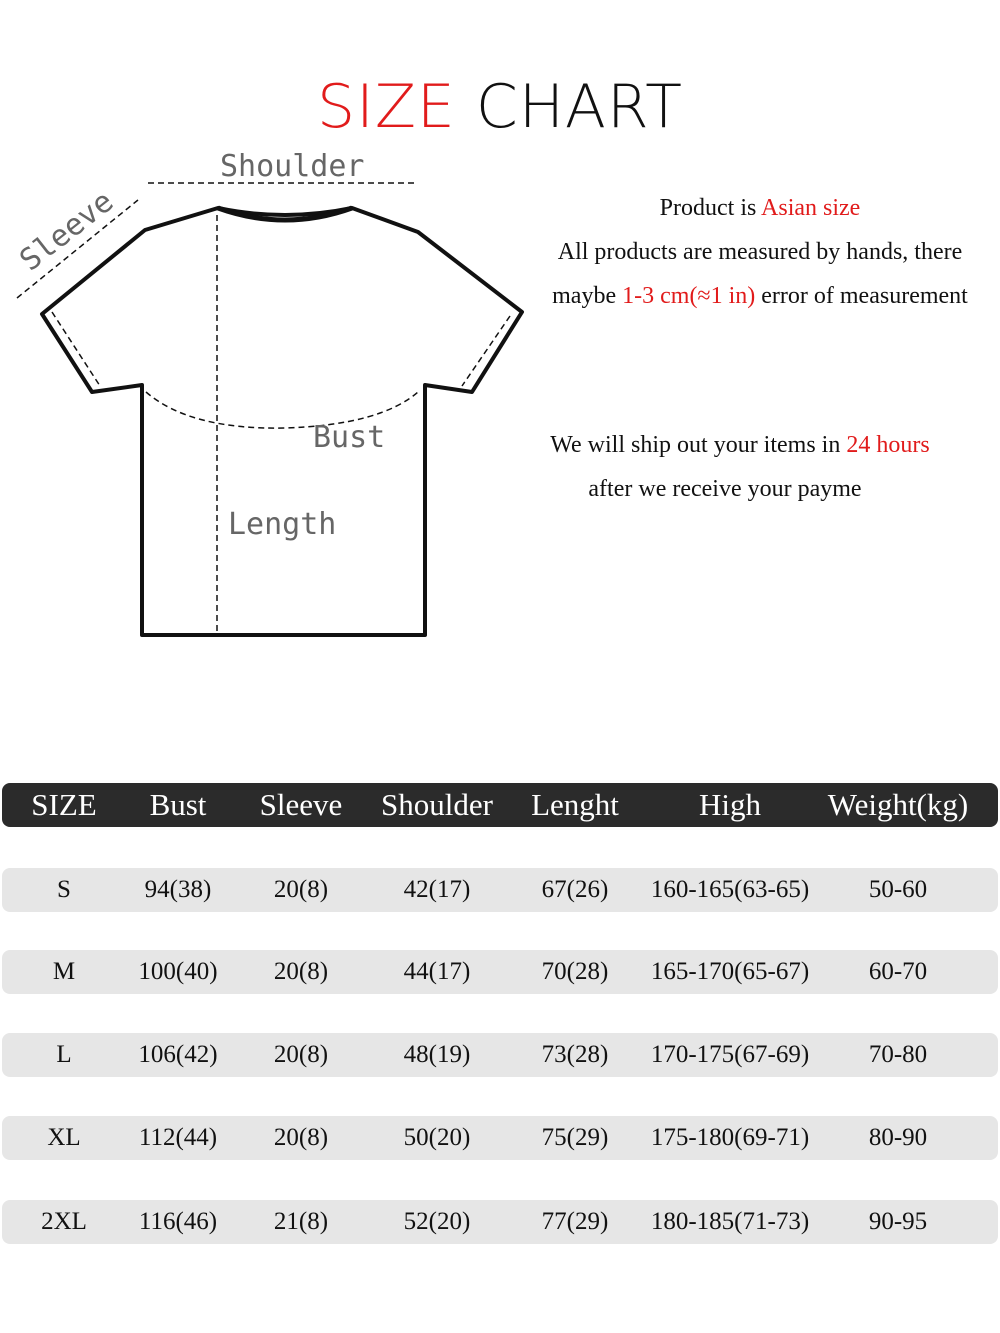 The width and height of the screenshot is (1000, 1333). I want to click on column-header: Lenght, so click(575, 804).